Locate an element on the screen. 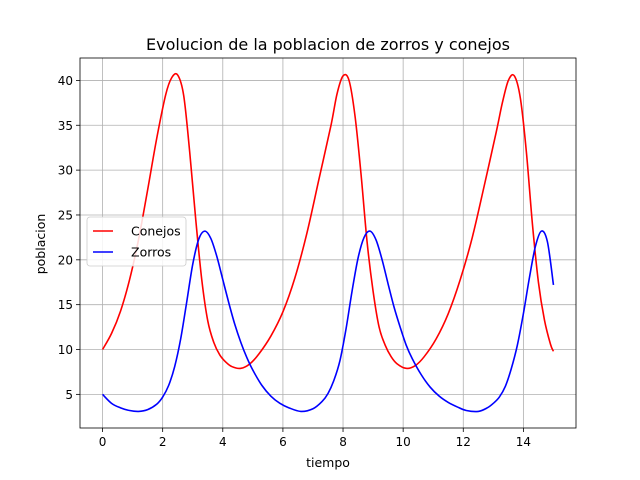  y-tick-label: 35 is located at coordinates (65, 126).